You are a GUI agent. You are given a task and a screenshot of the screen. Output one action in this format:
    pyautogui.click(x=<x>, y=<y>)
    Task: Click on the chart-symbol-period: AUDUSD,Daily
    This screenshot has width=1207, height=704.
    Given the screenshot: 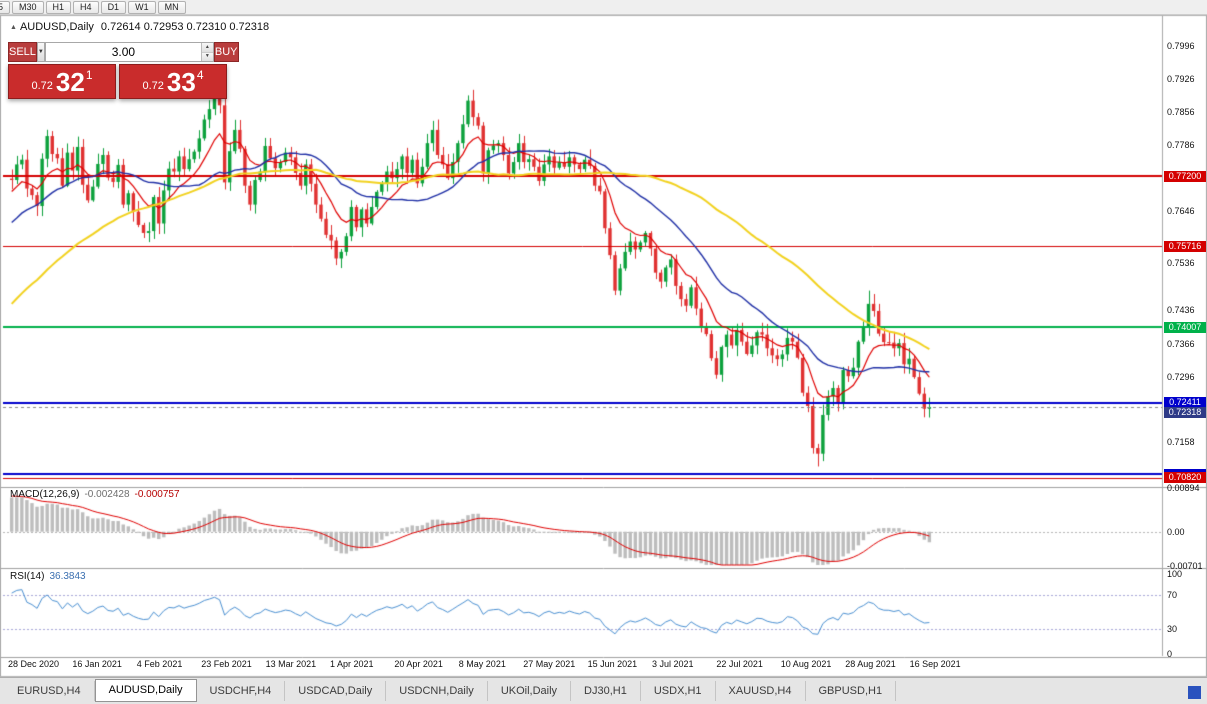 What is the action you would take?
    pyautogui.click(x=56, y=27)
    